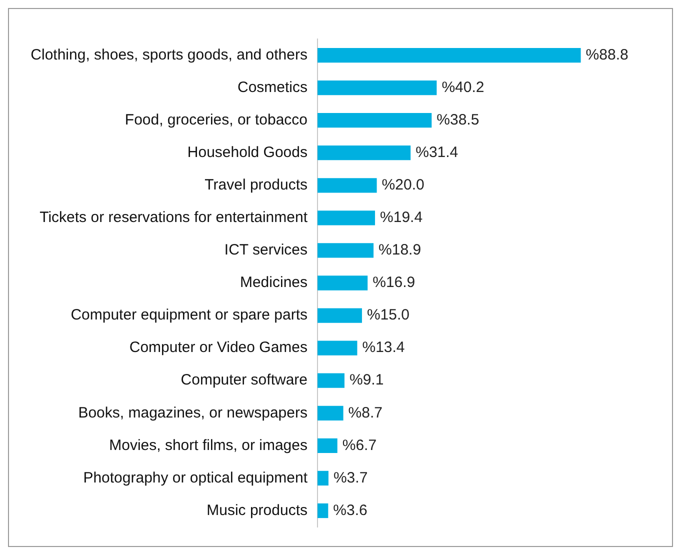 The image size is (681, 555). I want to click on y-tick-label: Food, groceries, or tobacco, so click(216, 119).